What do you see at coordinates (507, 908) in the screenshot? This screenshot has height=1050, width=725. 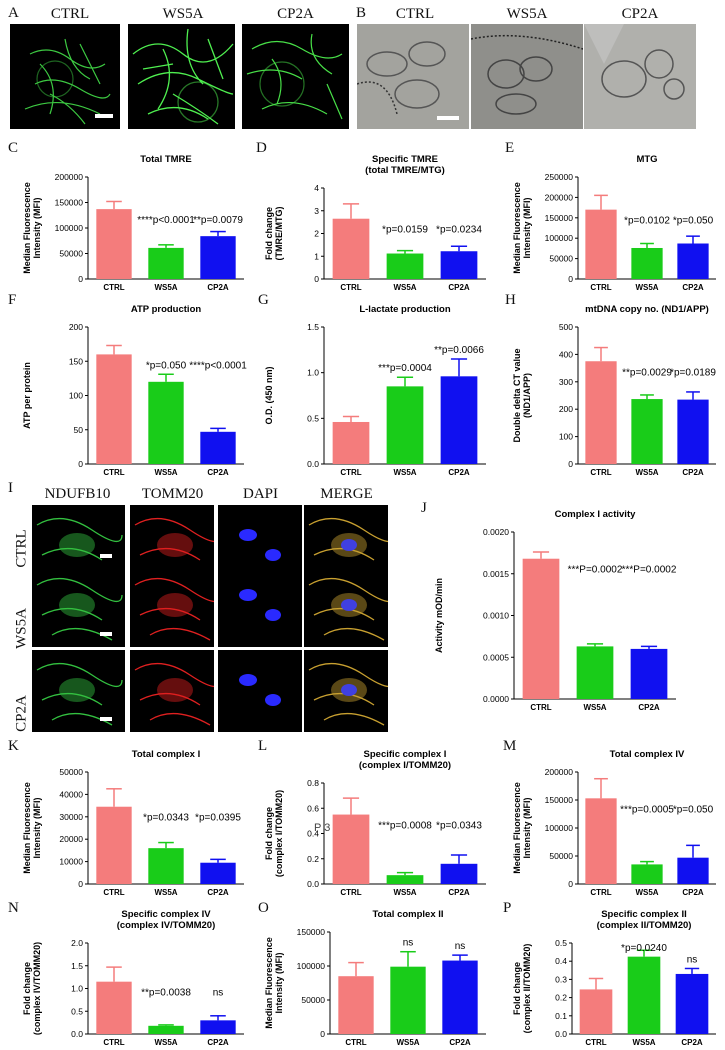 I see `panel-letter-p: P` at bounding box center [507, 908].